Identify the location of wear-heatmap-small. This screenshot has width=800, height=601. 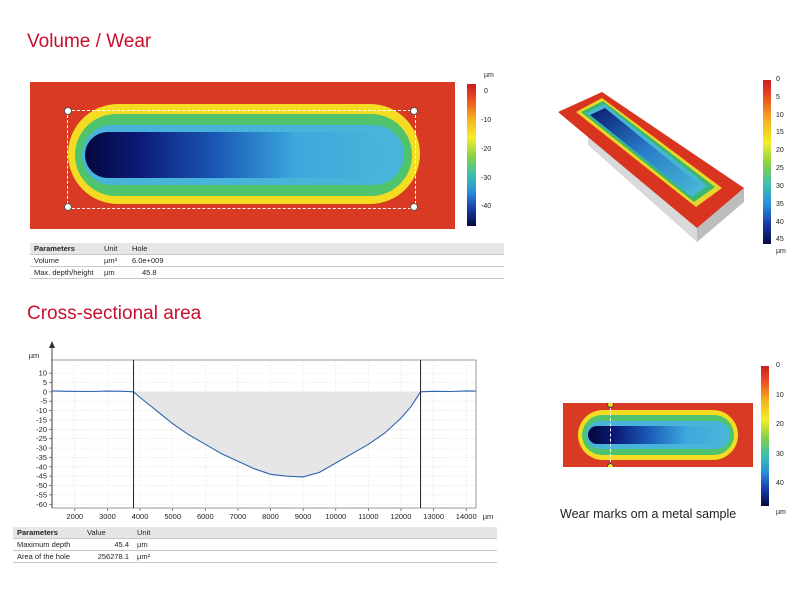
(658, 435).